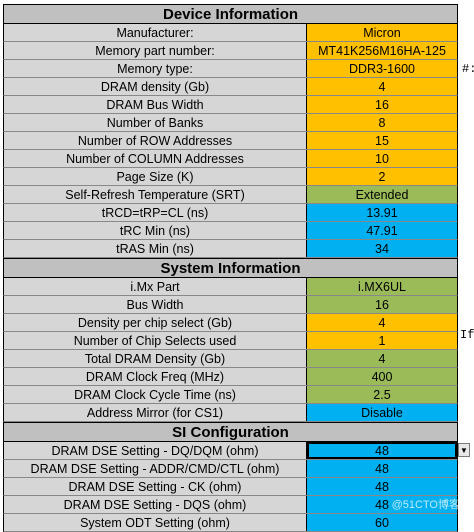  I want to click on table-row: Density per chip select (Gb) 4, so click(230, 323).